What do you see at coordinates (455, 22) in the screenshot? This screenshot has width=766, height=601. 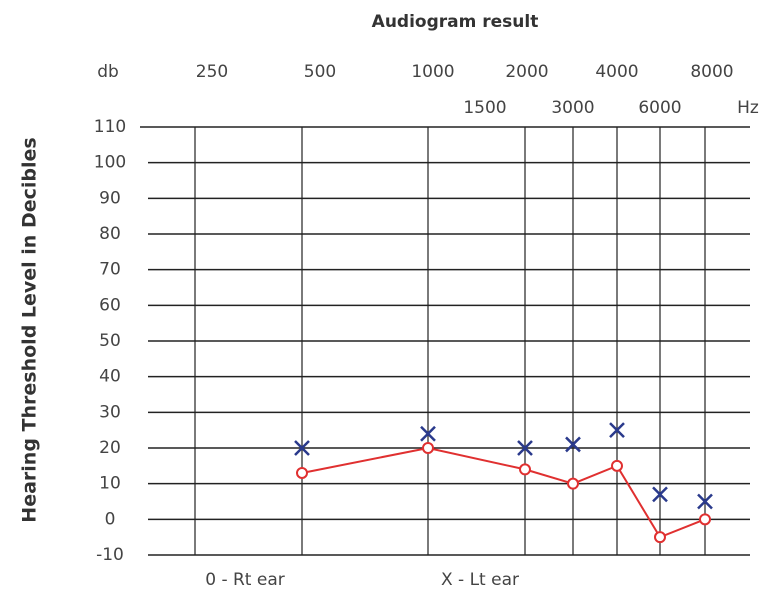 I see `chart-title: Audiogram result` at bounding box center [455, 22].